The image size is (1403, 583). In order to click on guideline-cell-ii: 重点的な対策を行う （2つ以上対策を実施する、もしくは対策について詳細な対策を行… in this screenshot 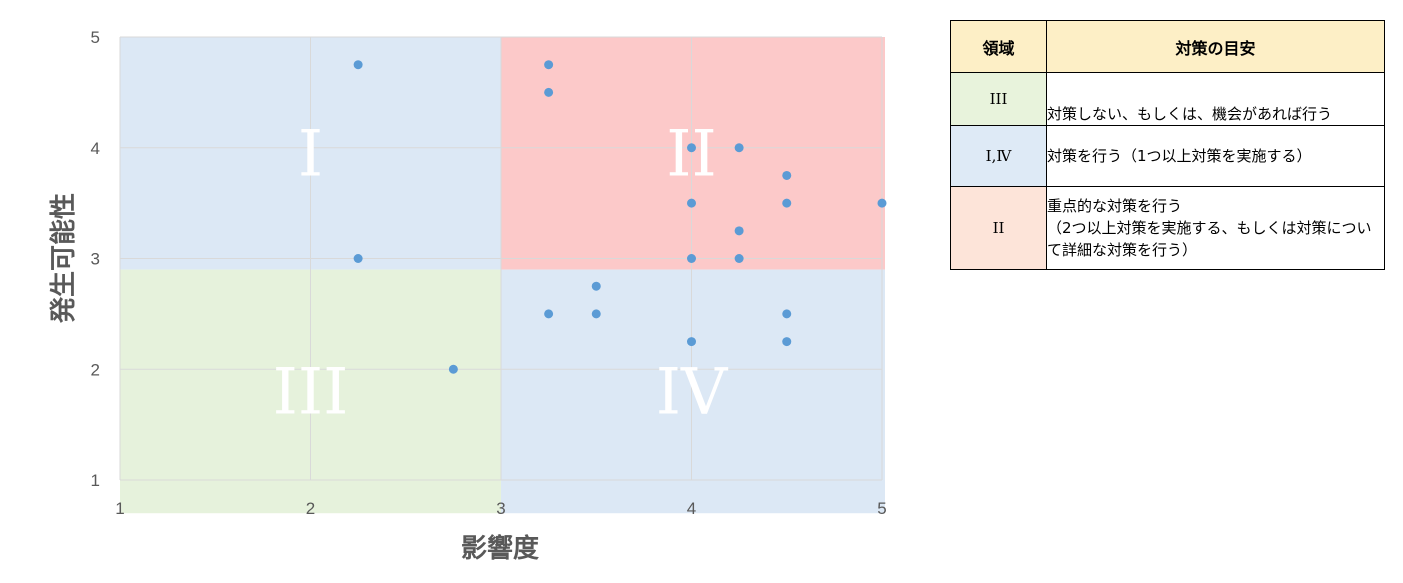, I will do `click(1215, 228)`.